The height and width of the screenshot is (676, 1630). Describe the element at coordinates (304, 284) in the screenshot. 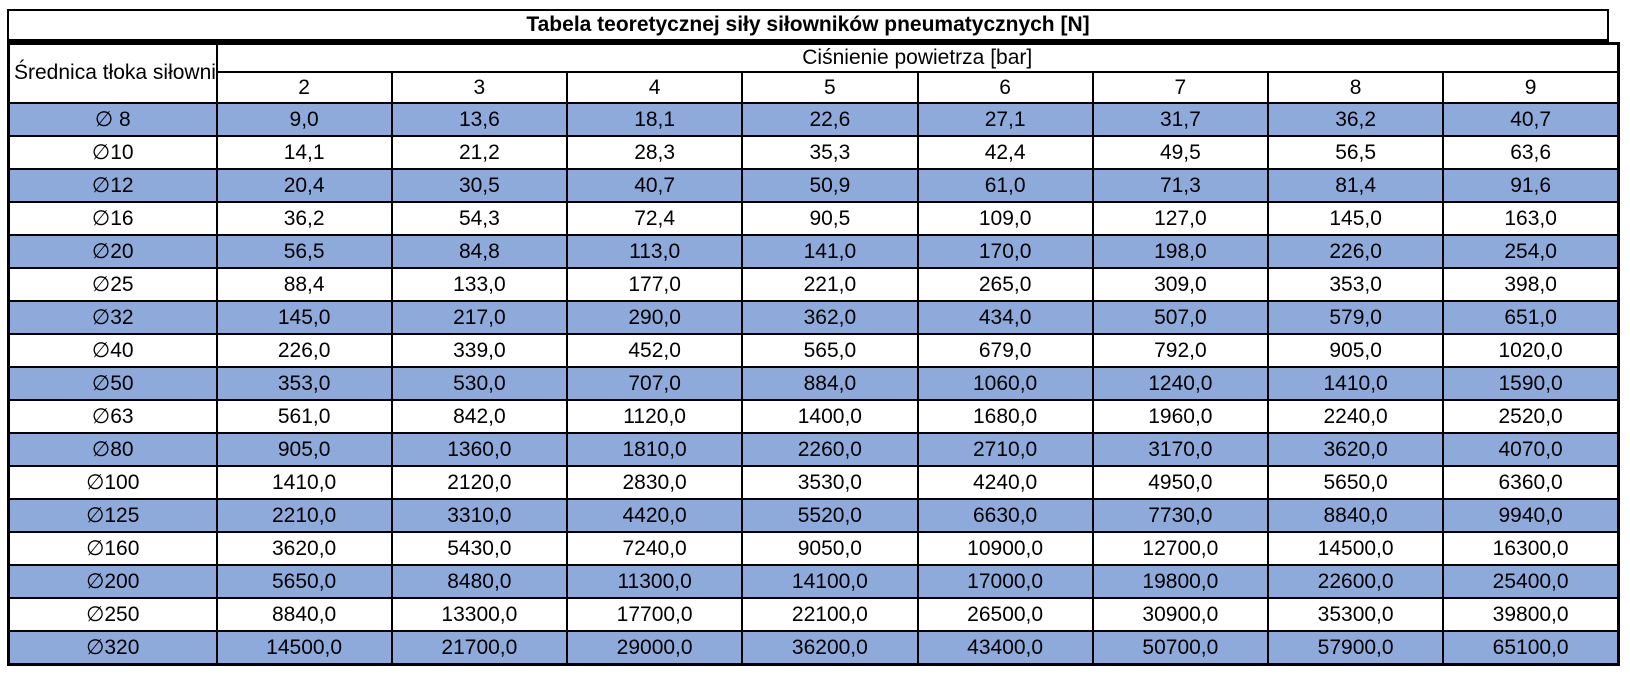

I see `force-value-cell: 88,4` at that location.